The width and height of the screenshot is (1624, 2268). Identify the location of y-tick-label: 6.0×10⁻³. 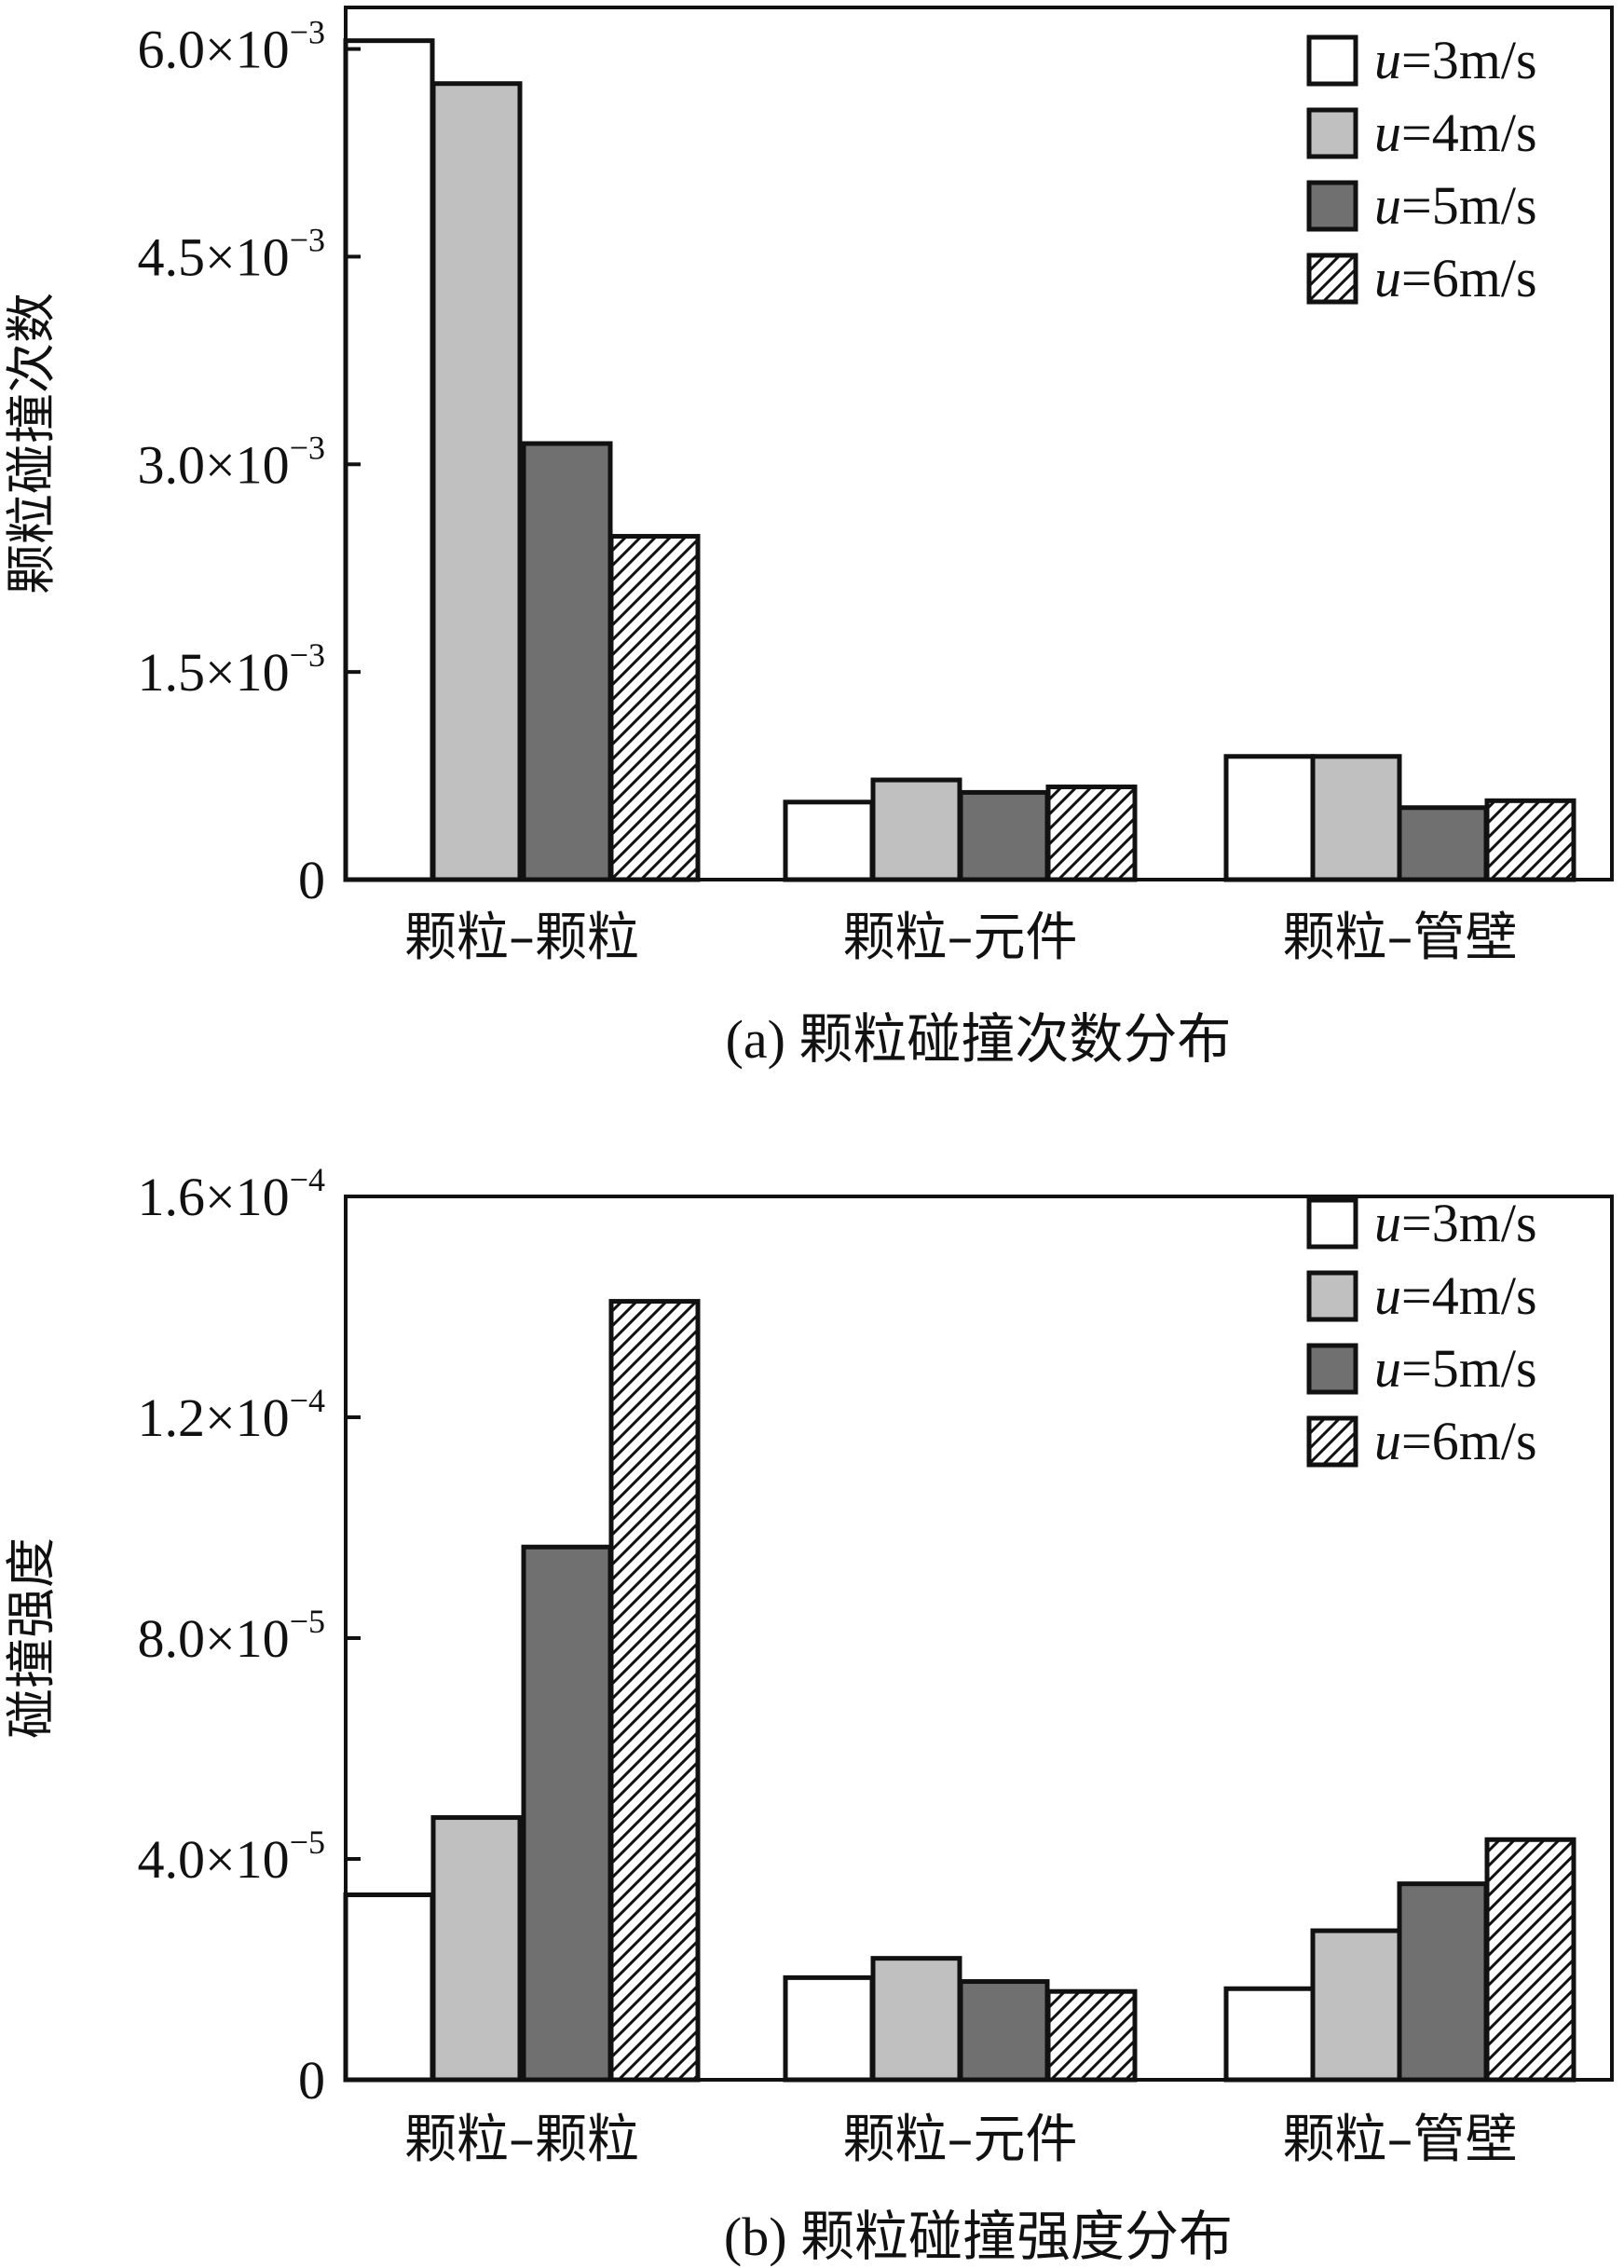
(231, 47).